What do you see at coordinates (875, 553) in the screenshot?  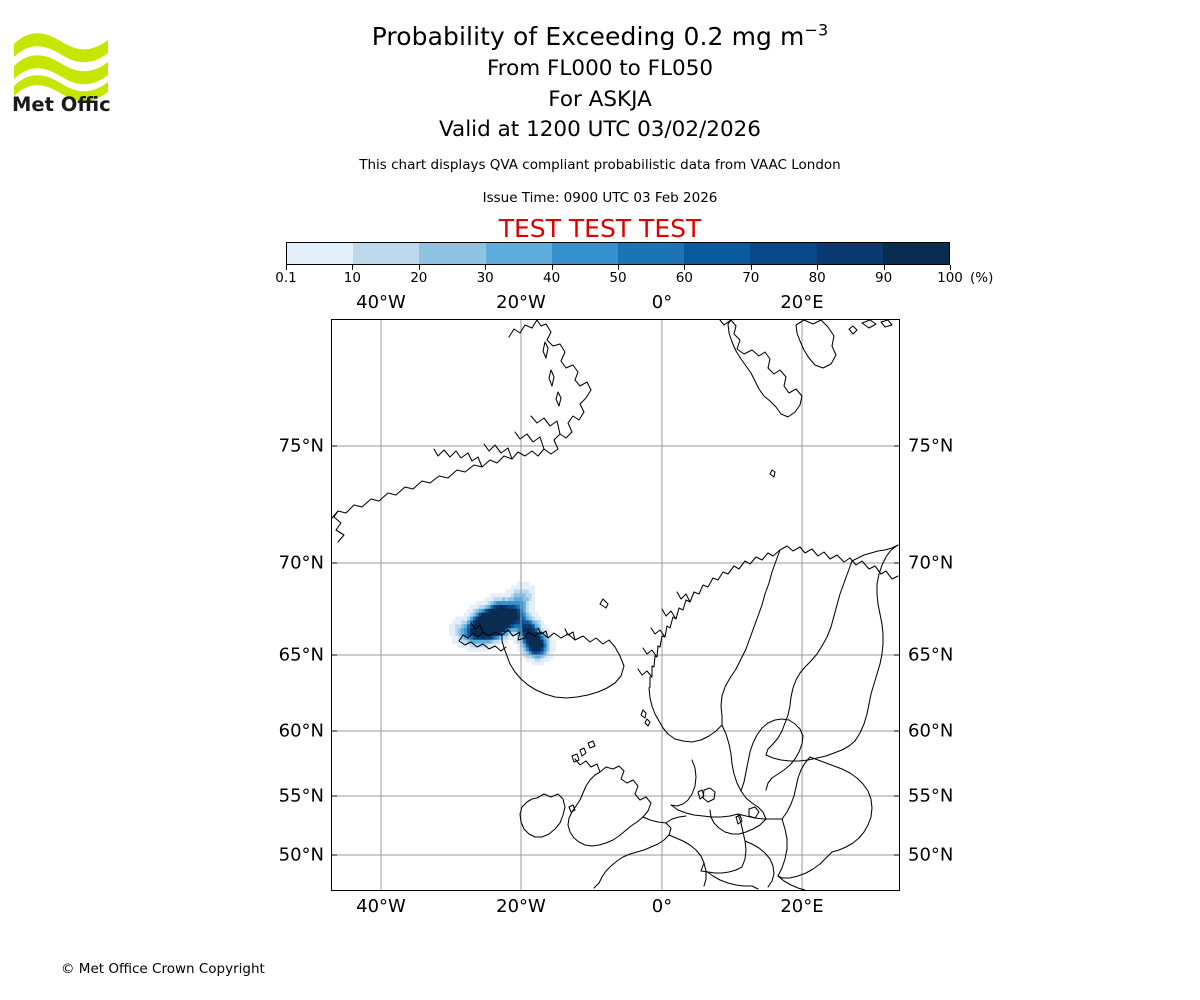 I see `coast-finland-north` at bounding box center [875, 553].